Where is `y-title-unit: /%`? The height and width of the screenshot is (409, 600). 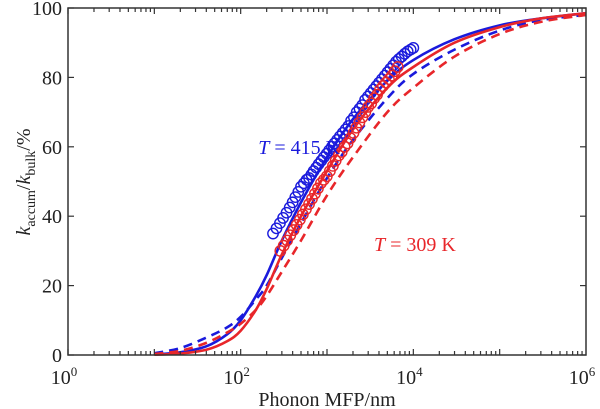 y-title-unit: /% is located at coordinates (24, 140).